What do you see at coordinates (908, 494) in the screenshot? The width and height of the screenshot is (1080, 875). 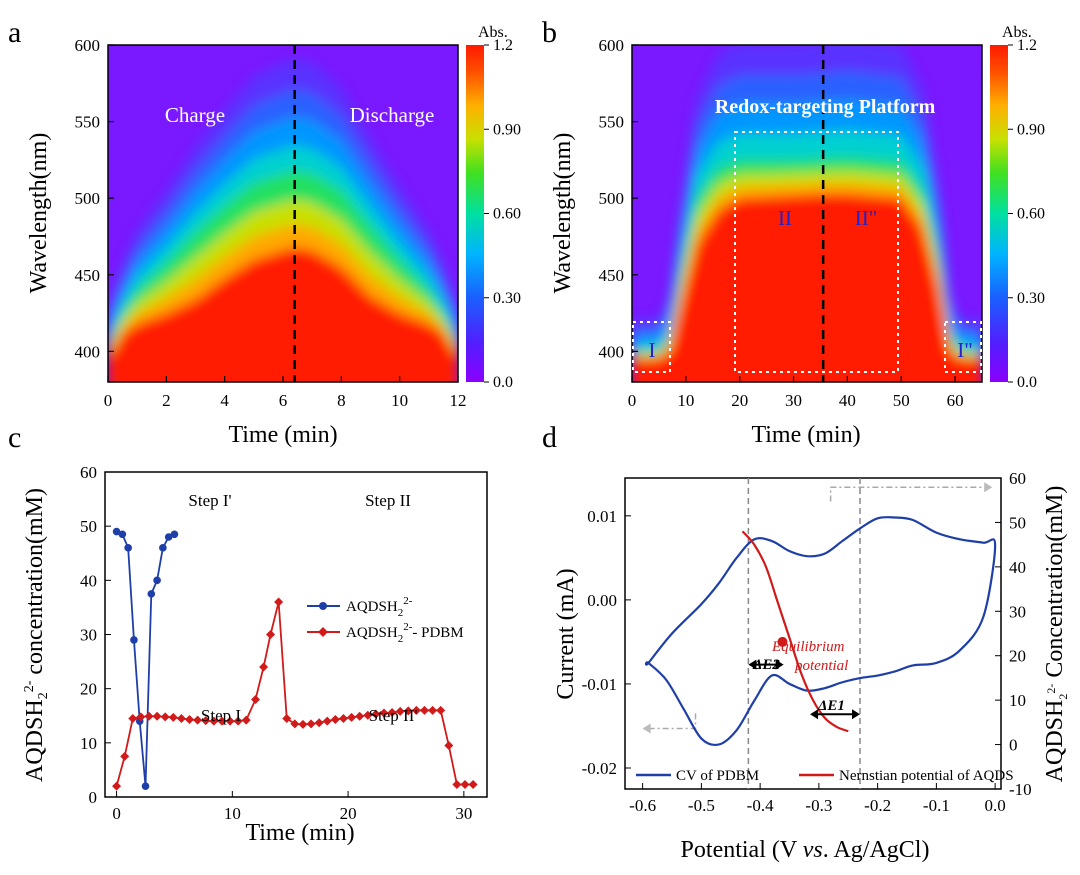 I see `right-axis-hint-line` at bounding box center [908, 494].